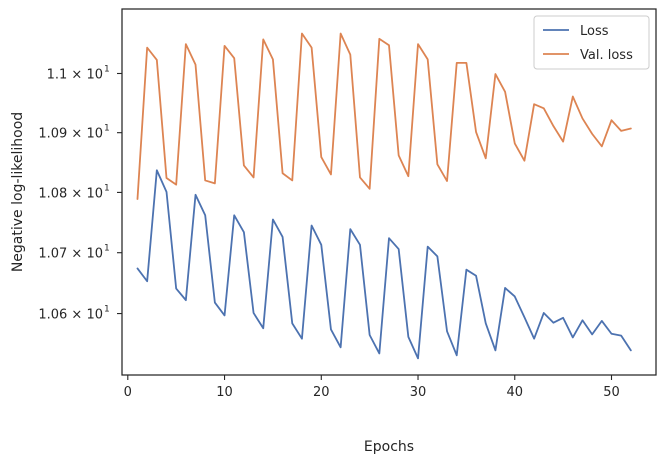 This screenshot has height=463, width=667. What do you see at coordinates (514, 392) in the screenshot?
I see `x-tick-label: 40` at bounding box center [514, 392].